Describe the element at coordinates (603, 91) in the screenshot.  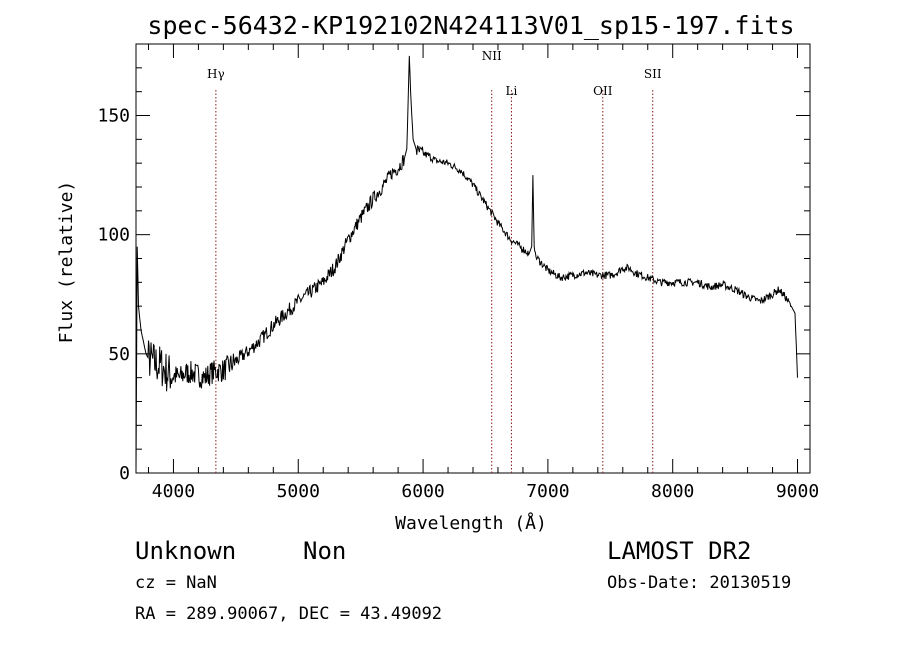
I see `line-marker-label: OII` at that location.